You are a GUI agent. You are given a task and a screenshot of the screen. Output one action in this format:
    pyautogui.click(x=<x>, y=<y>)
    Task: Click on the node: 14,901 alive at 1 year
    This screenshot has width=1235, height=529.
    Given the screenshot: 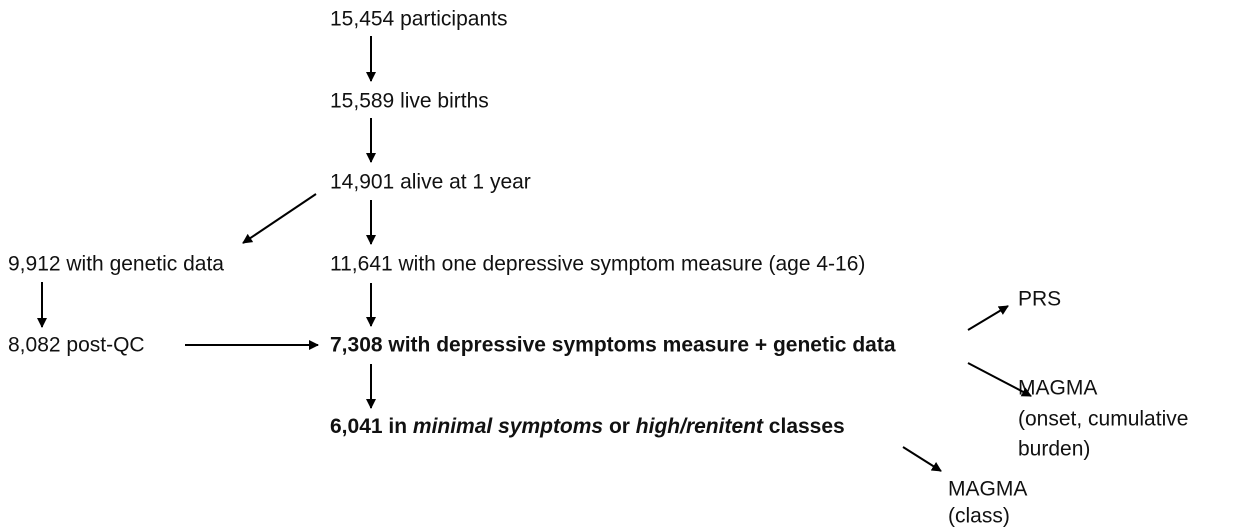 What is the action you would take?
    pyautogui.click(x=430, y=182)
    